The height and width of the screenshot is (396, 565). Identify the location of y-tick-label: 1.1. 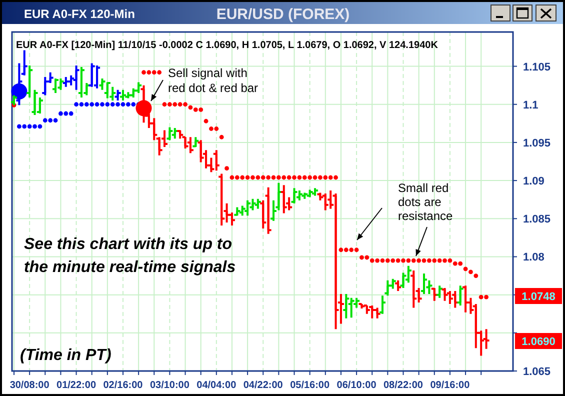
(530, 105).